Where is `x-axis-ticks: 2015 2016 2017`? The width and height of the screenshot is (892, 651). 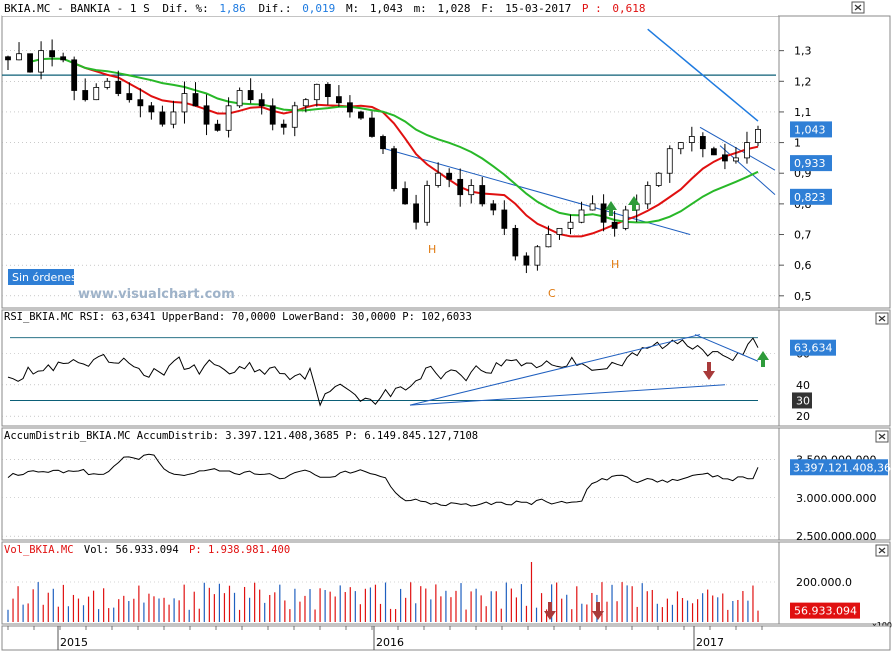 x-axis-ticks: 2015 2016 2017 is located at coordinates (385, 638).